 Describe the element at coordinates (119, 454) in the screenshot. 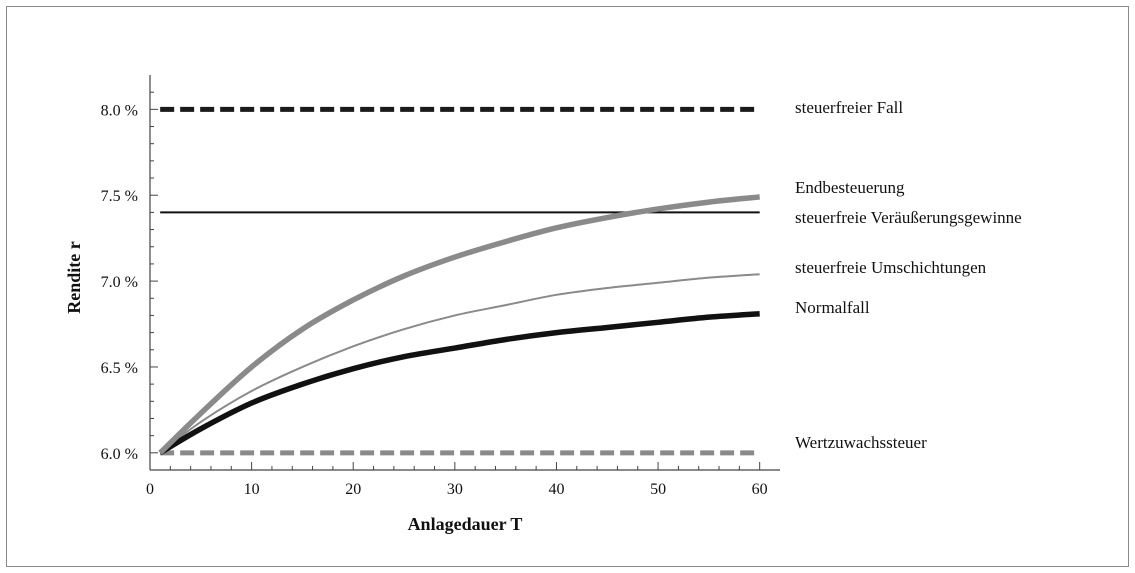

I see `y-tick-label: 6.0 %` at that location.